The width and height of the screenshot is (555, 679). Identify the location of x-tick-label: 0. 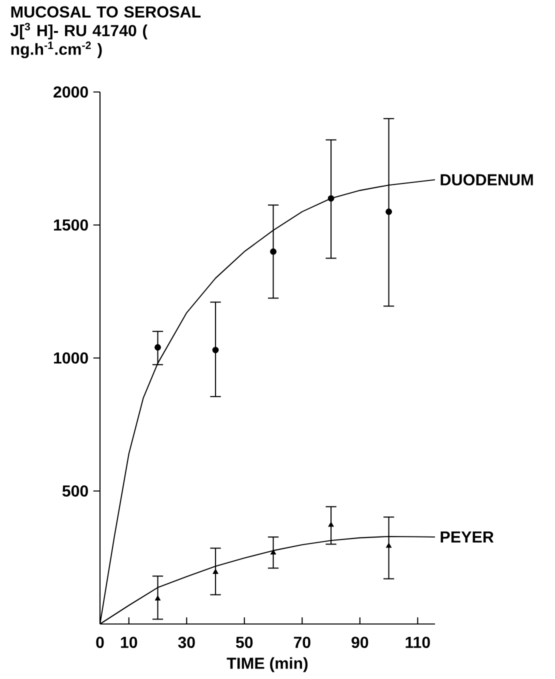
(100, 642).